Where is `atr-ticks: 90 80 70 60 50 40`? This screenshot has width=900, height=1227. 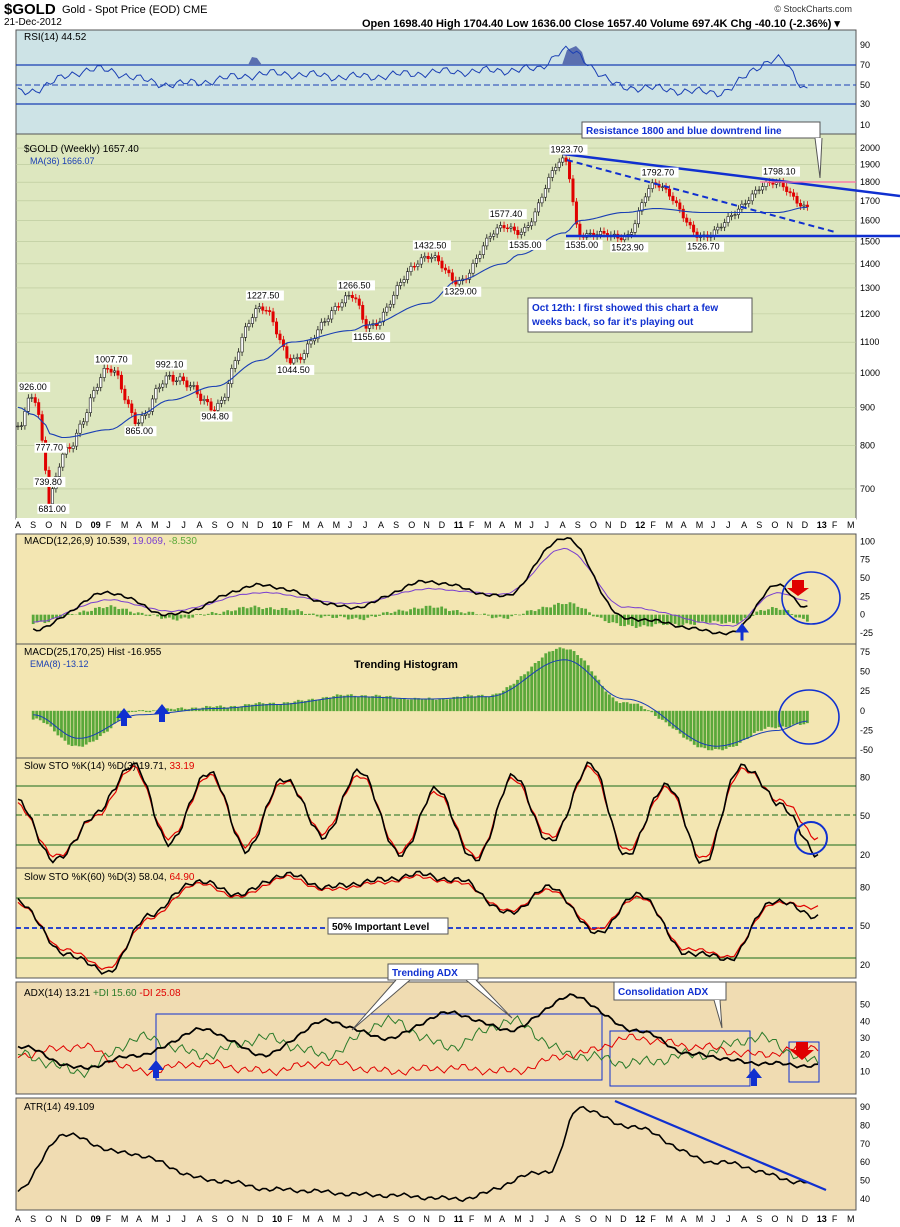
atr-ticks: 90 80 70 60 50 40 is located at coordinates (865, 1153).